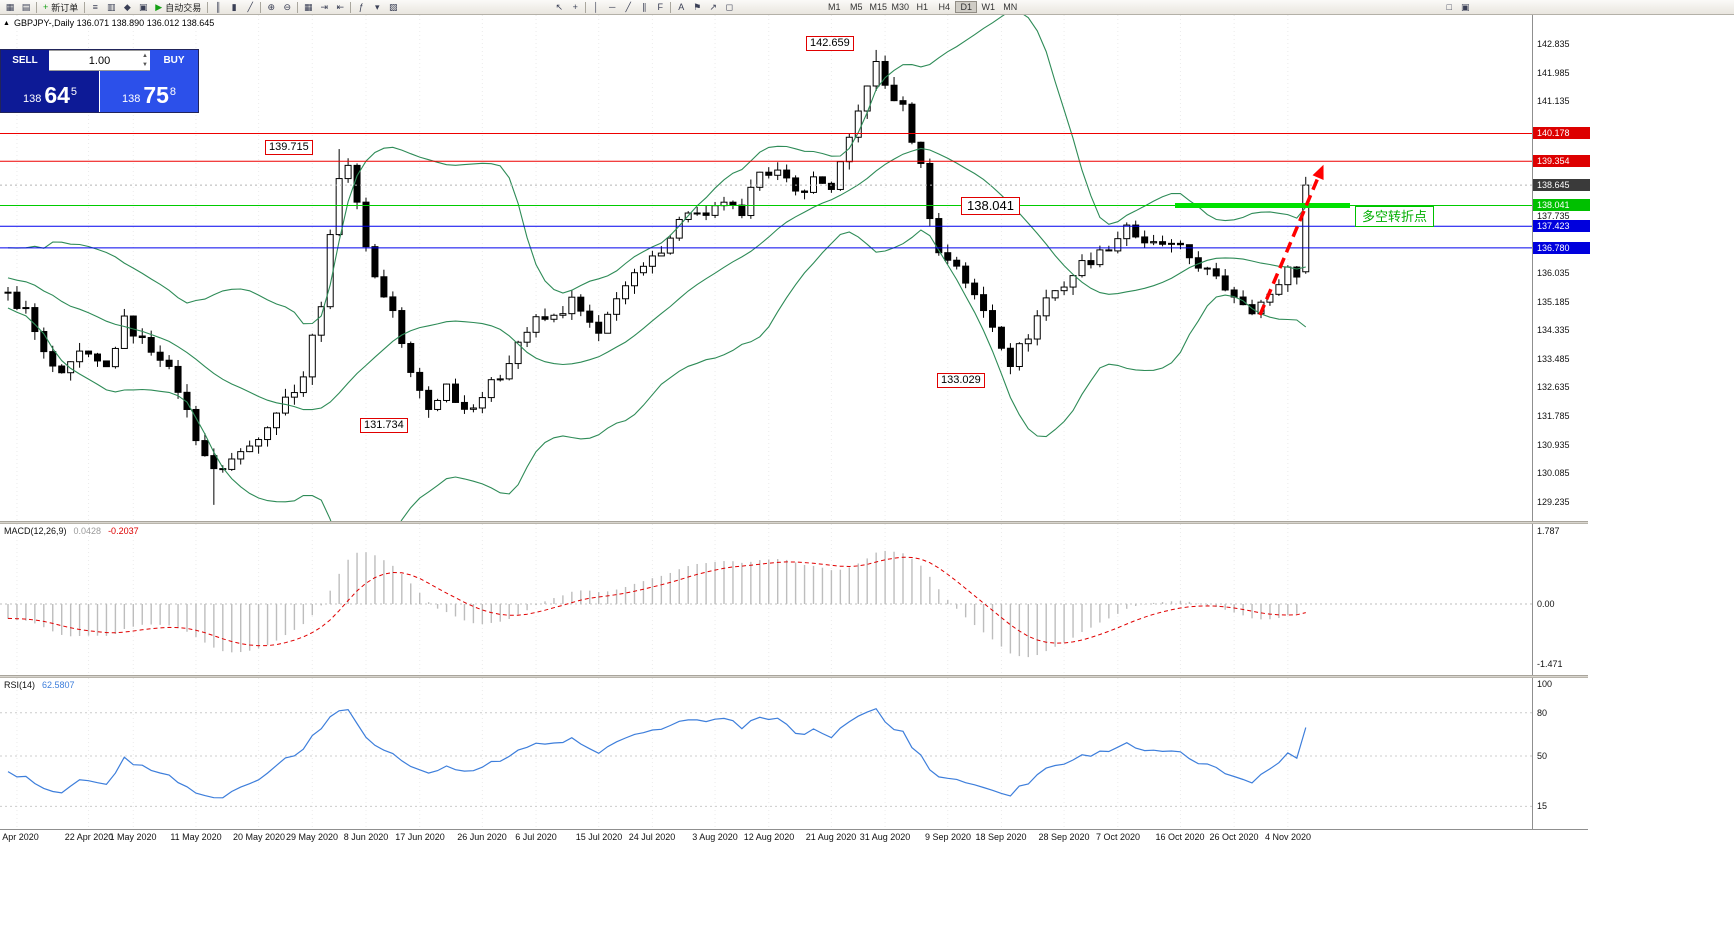 The width and height of the screenshot is (1734, 939). I want to click on arrow-tool-icon: ↗, so click(713, 6).